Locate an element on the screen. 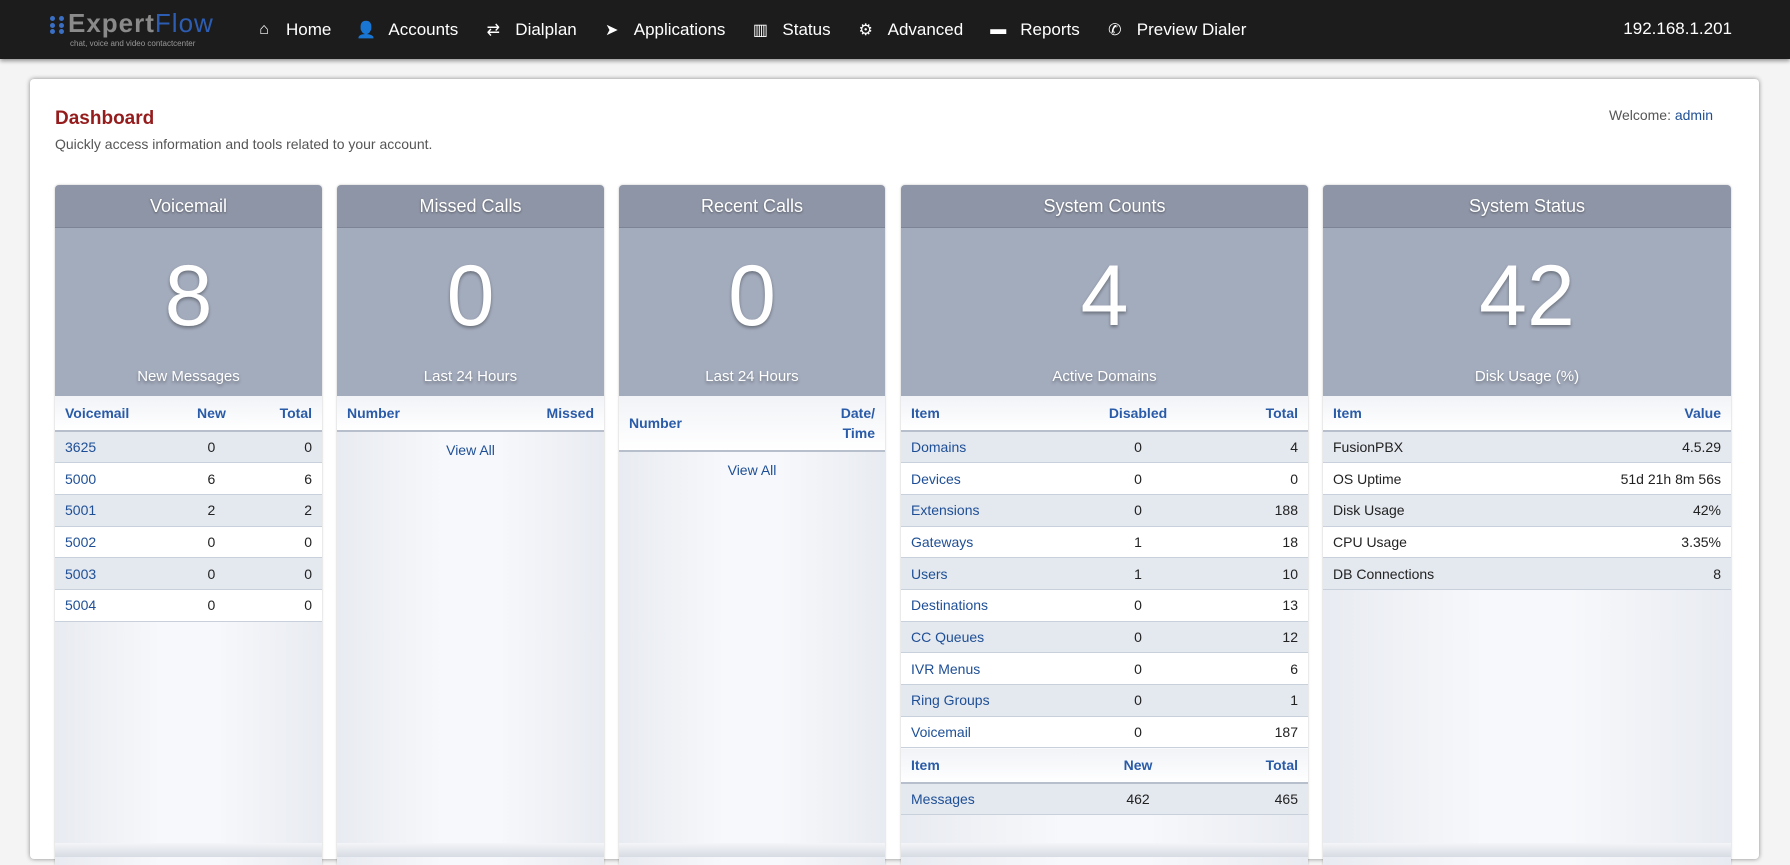 The image size is (1790, 865). summary-count: 42 is located at coordinates (1527, 296).